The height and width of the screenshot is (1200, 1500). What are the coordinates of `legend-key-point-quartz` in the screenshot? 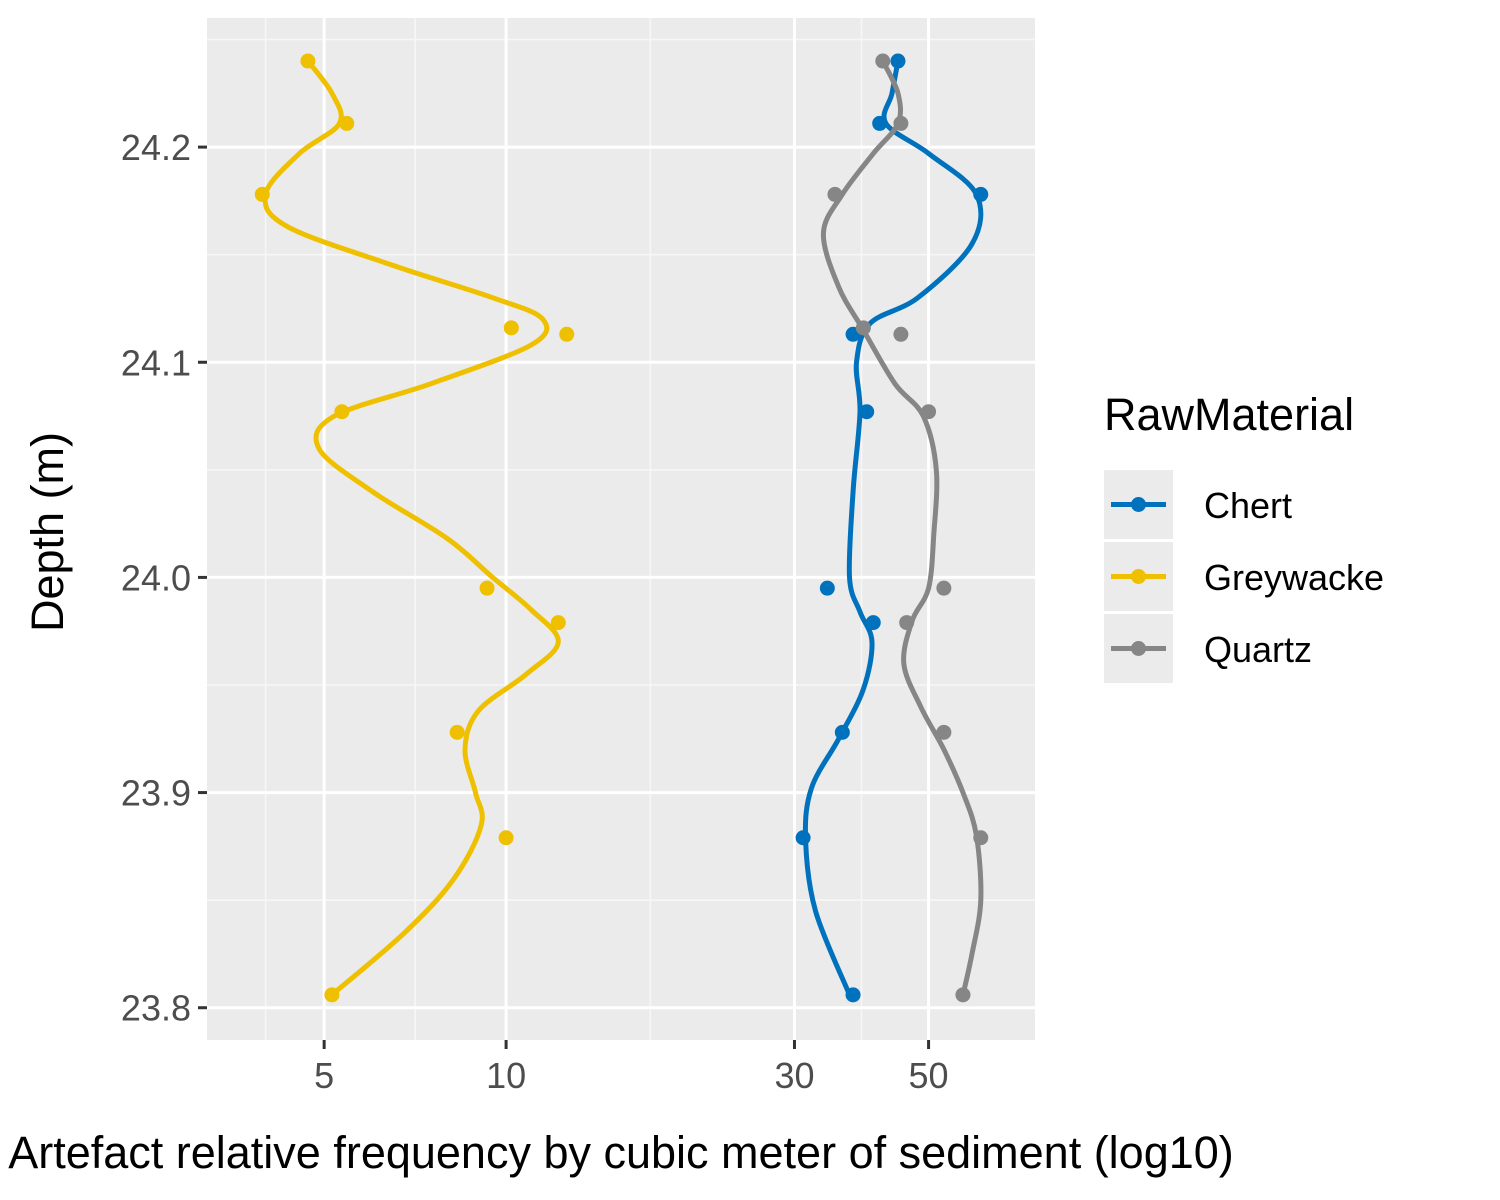 It's located at (1138, 648).